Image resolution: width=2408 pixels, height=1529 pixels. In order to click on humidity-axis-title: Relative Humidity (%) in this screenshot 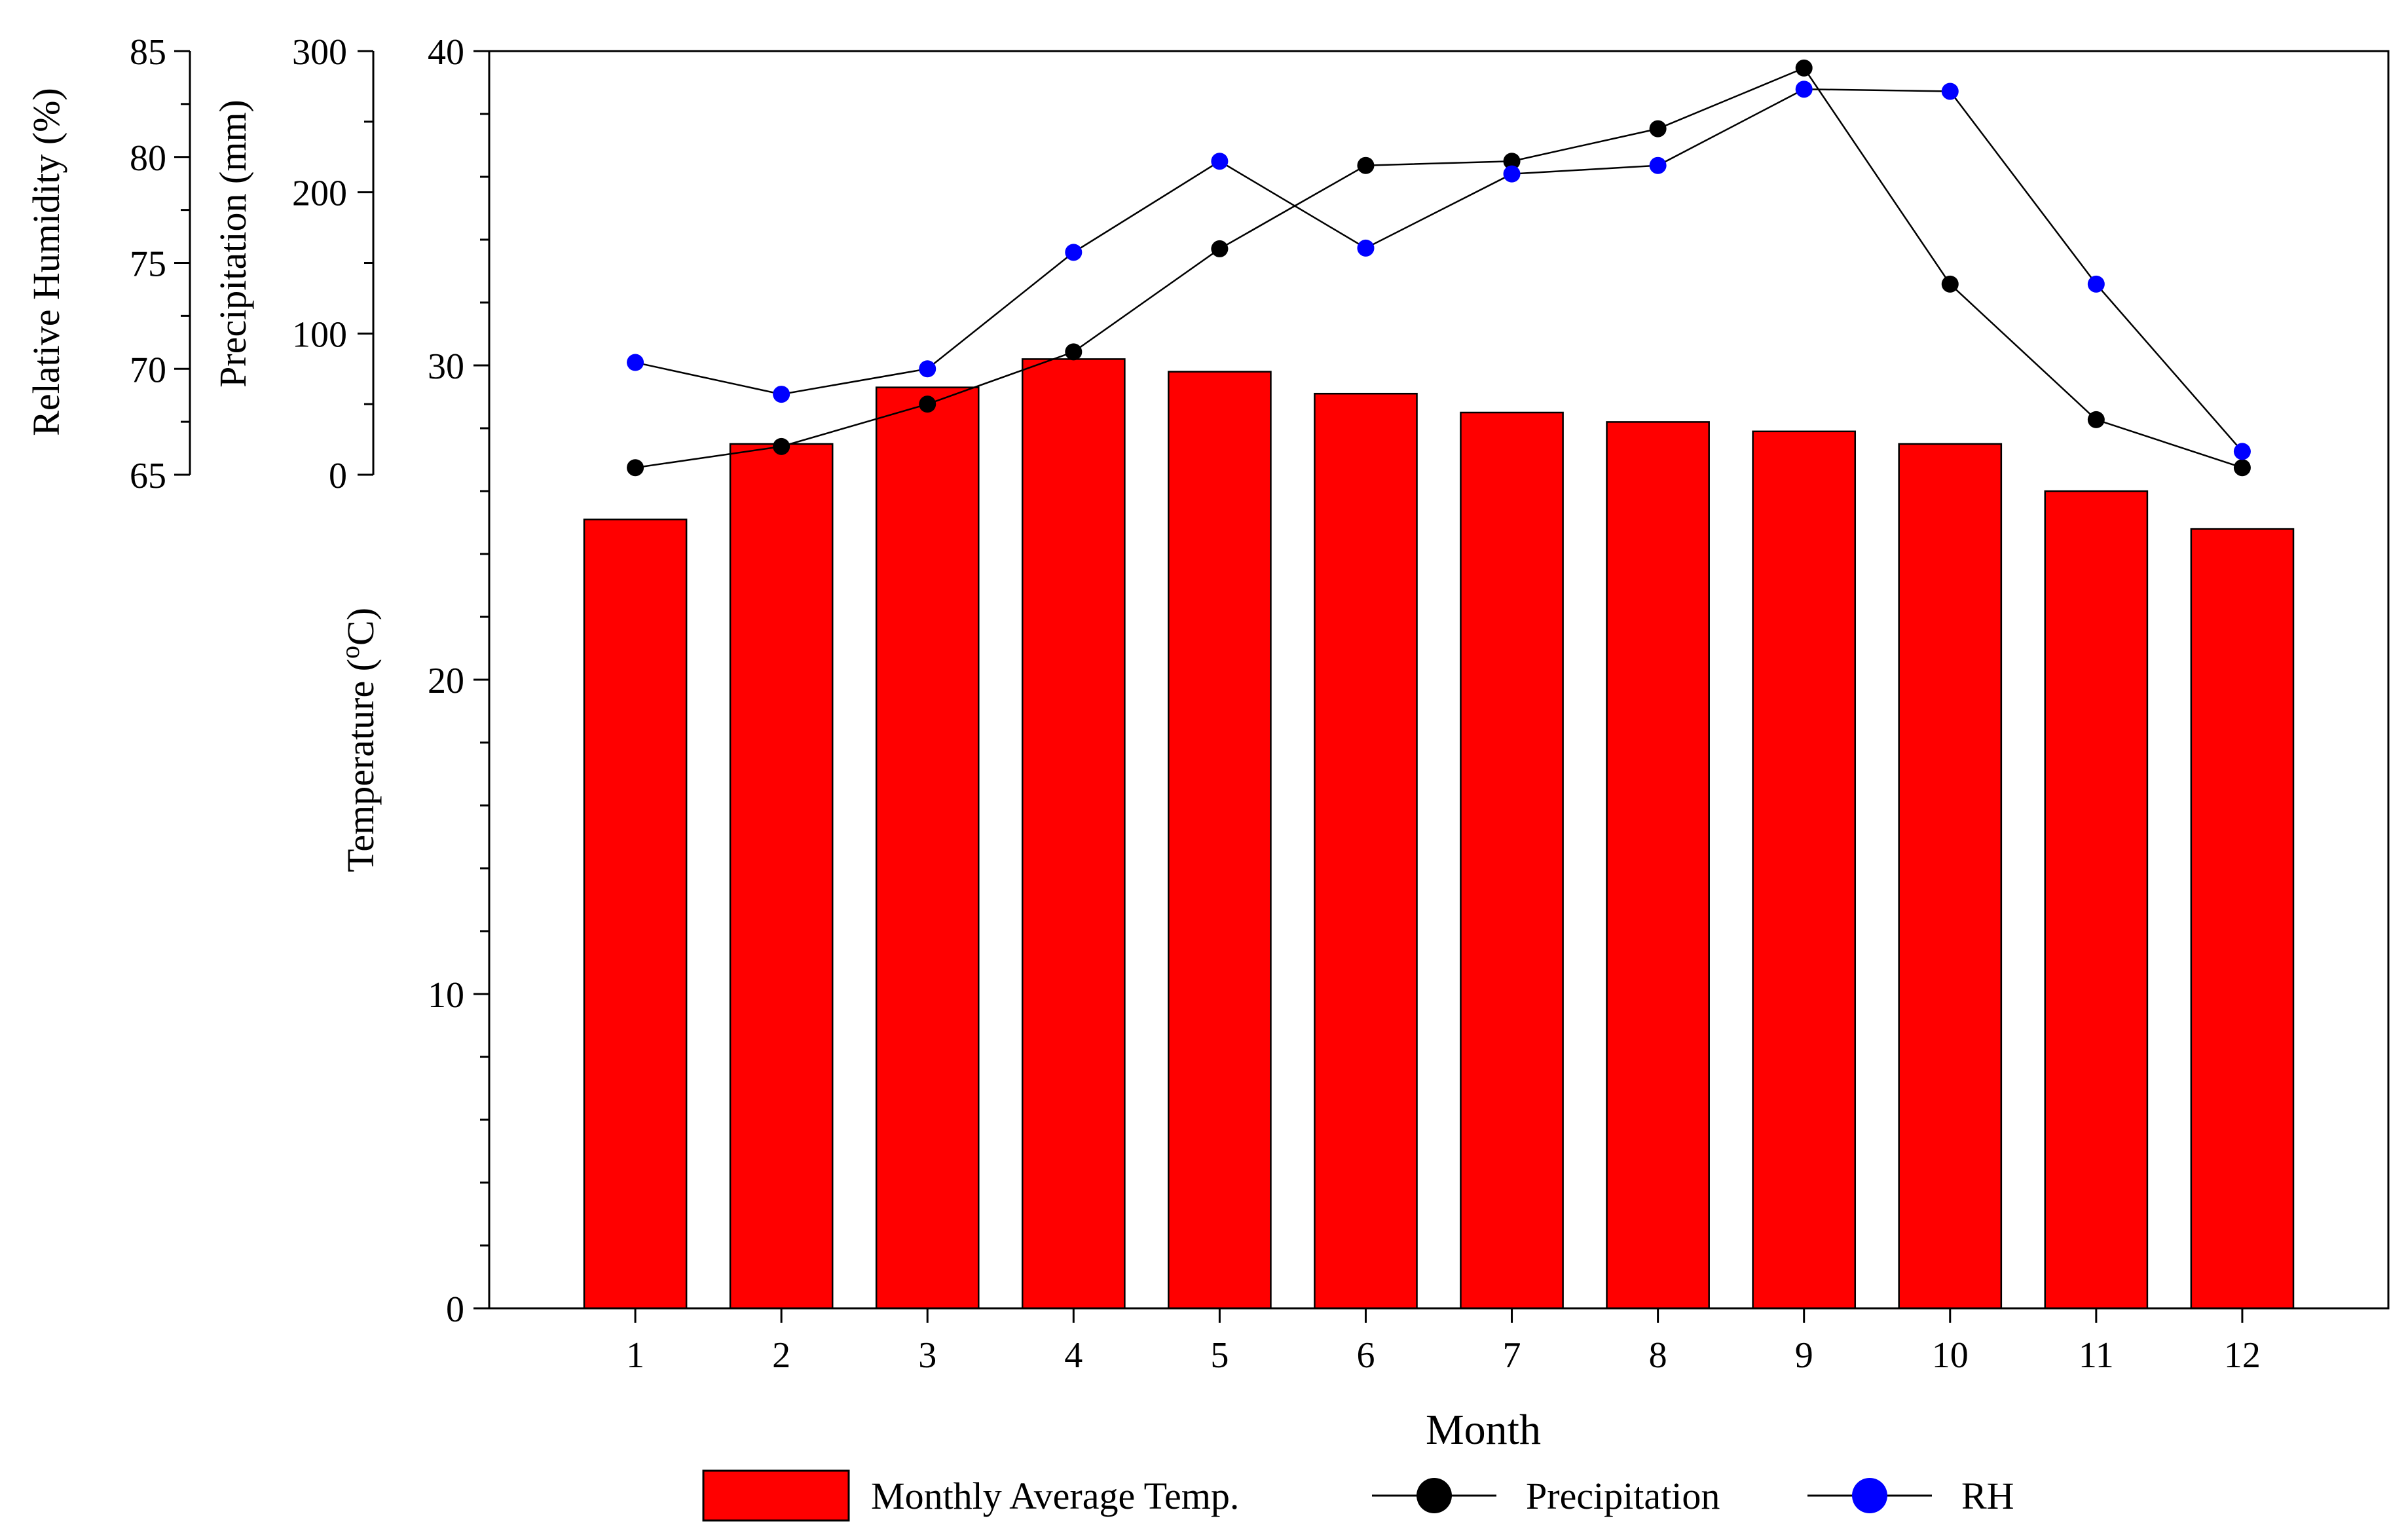, I will do `click(46, 262)`.